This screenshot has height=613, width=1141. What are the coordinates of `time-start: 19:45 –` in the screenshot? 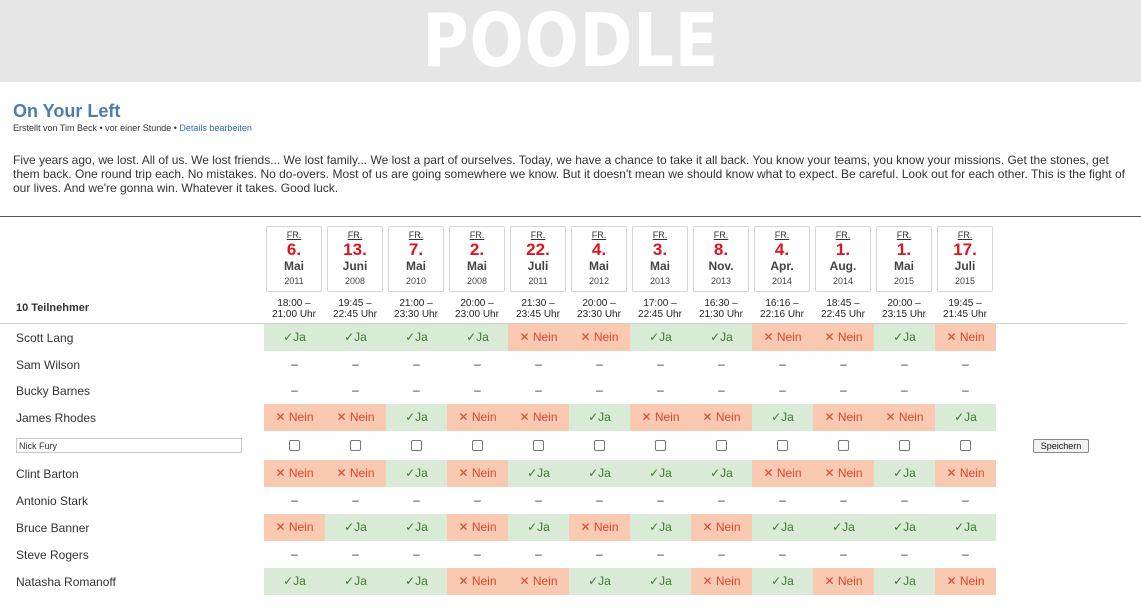 It's located at (355, 303).